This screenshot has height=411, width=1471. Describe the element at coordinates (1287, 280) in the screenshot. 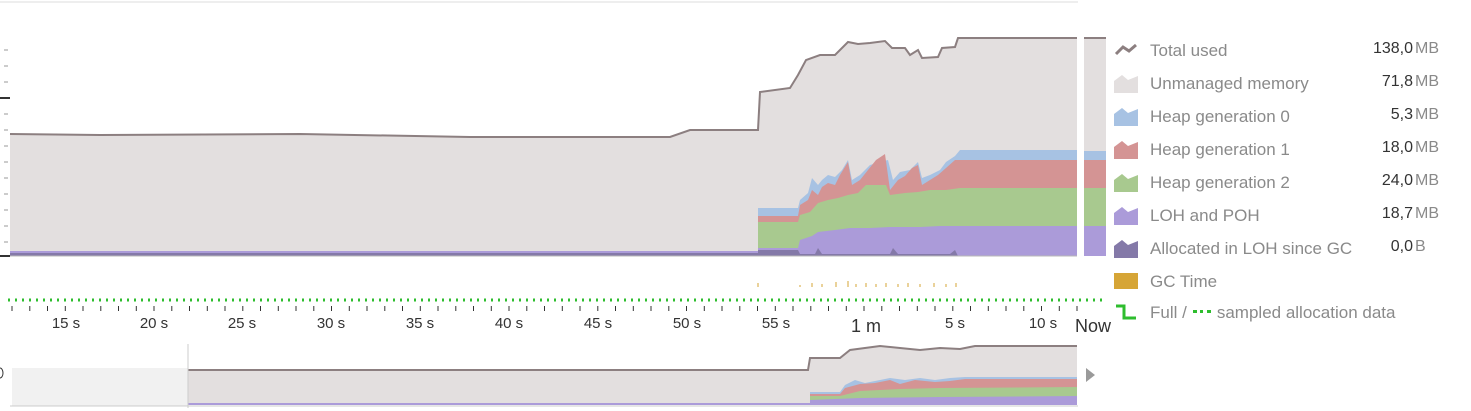

I see `legend-item-gc-time: GC Time` at that location.